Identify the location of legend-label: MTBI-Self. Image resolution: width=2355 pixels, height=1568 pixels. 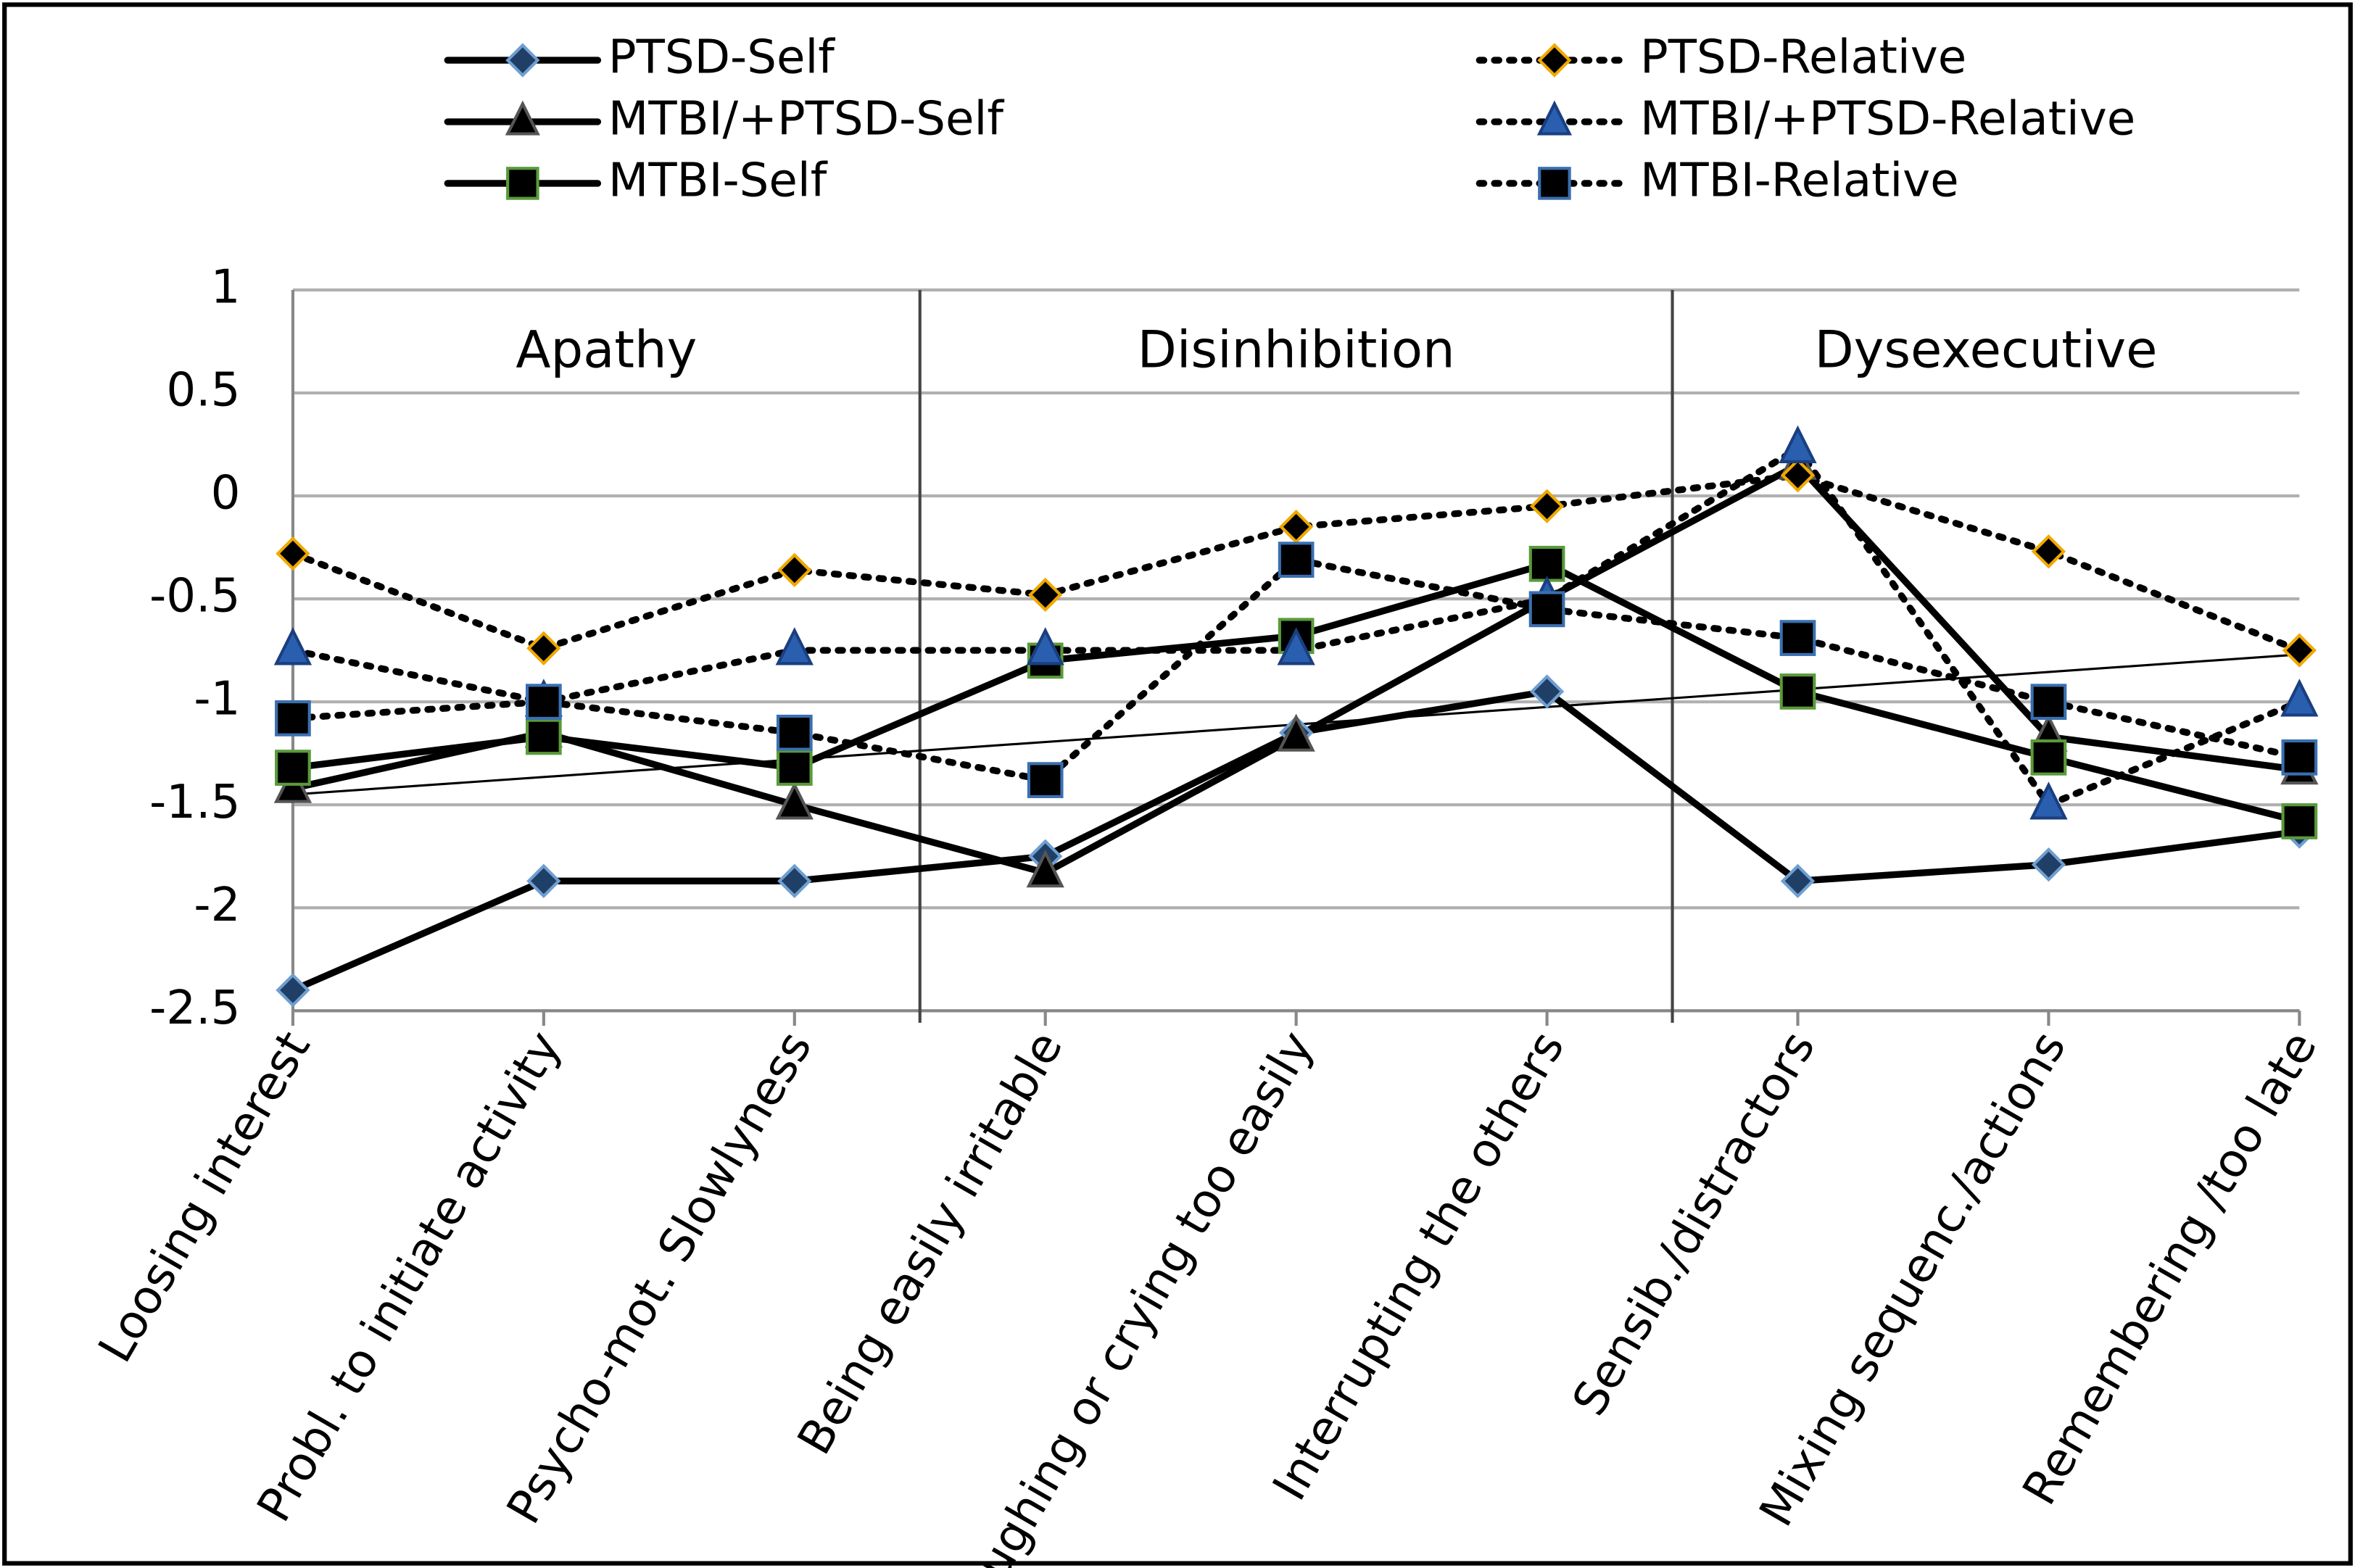
(718, 181).